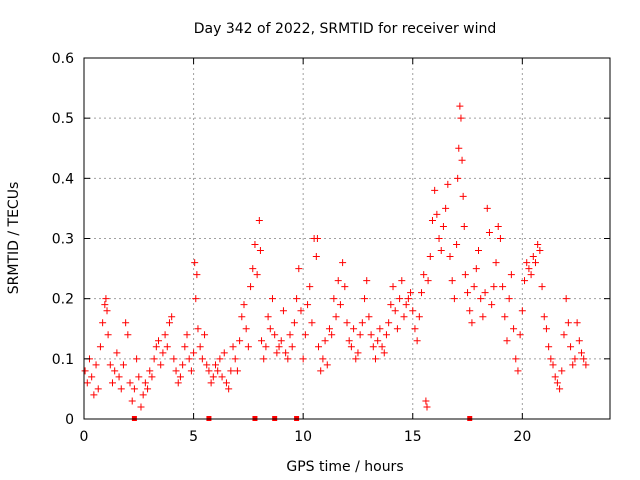  Describe the element at coordinates (63, 360) in the screenshot. I see `y-tick-label: 0.1` at that location.